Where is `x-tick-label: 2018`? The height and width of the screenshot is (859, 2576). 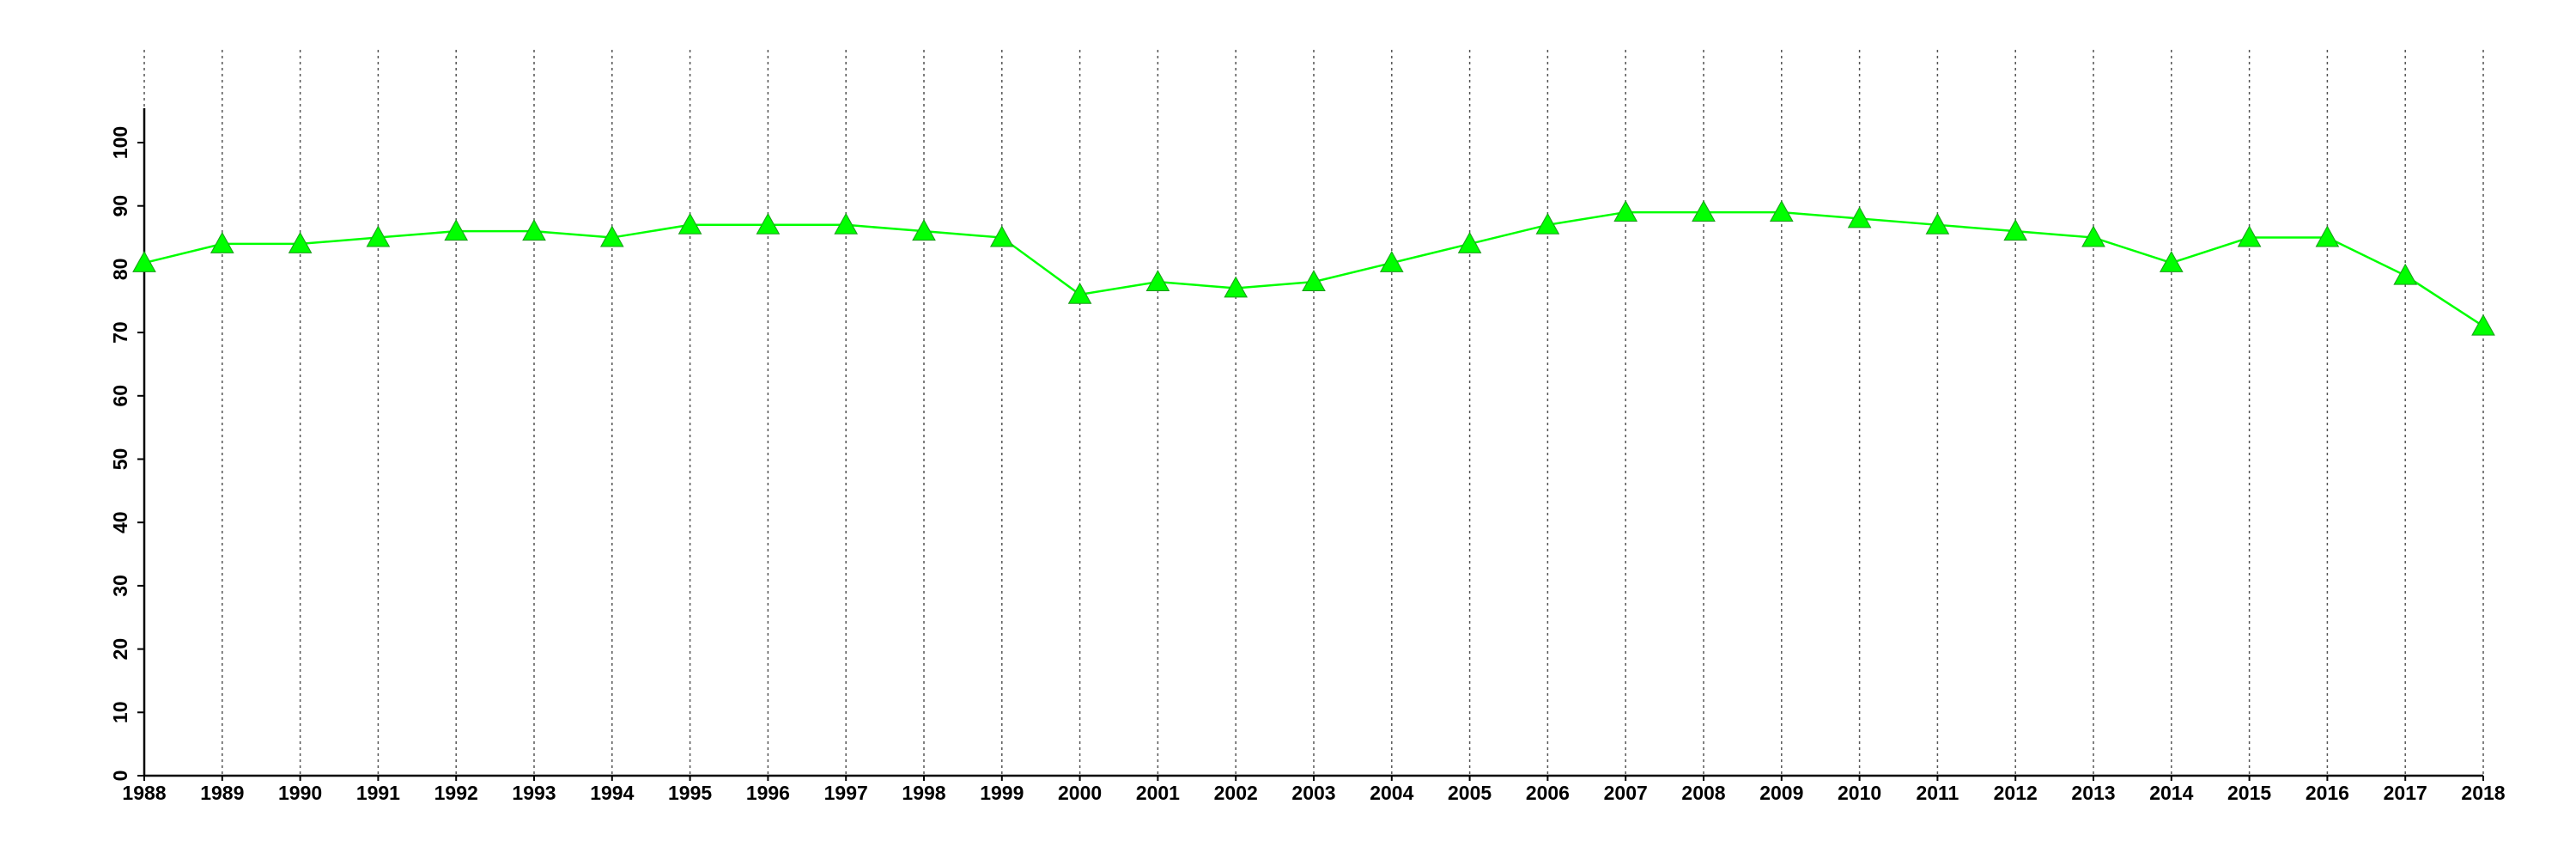 x-tick-label: 2018 is located at coordinates (2483, 793).